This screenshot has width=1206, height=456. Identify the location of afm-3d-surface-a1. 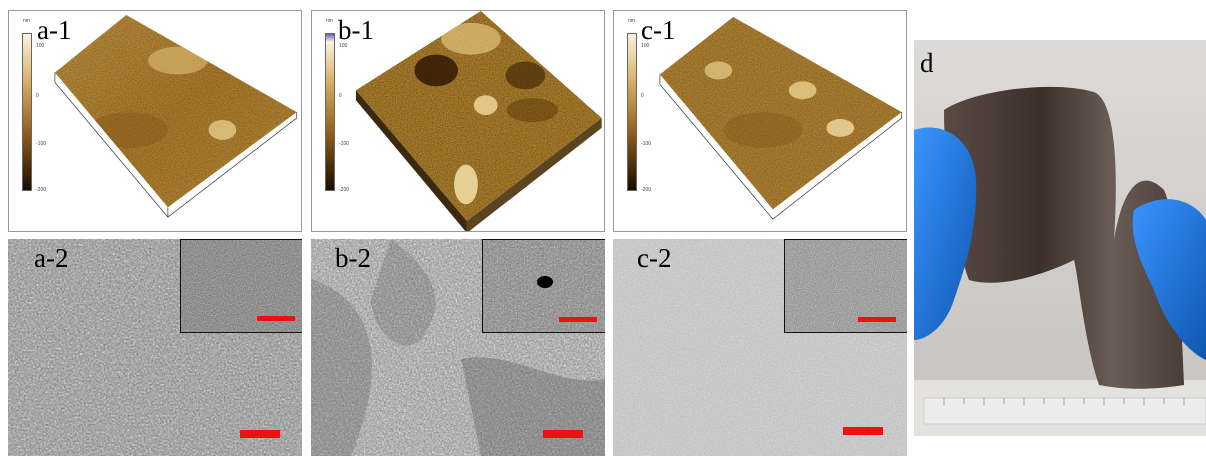
(176, 116).